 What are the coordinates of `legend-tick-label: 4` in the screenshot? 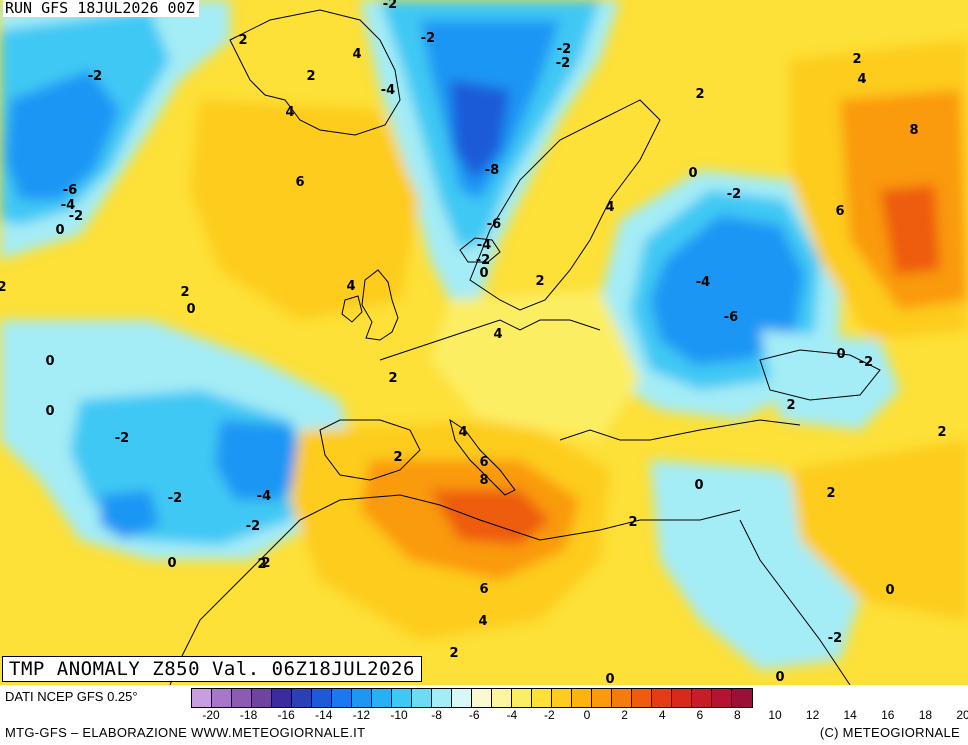 It's located at (662, 715).